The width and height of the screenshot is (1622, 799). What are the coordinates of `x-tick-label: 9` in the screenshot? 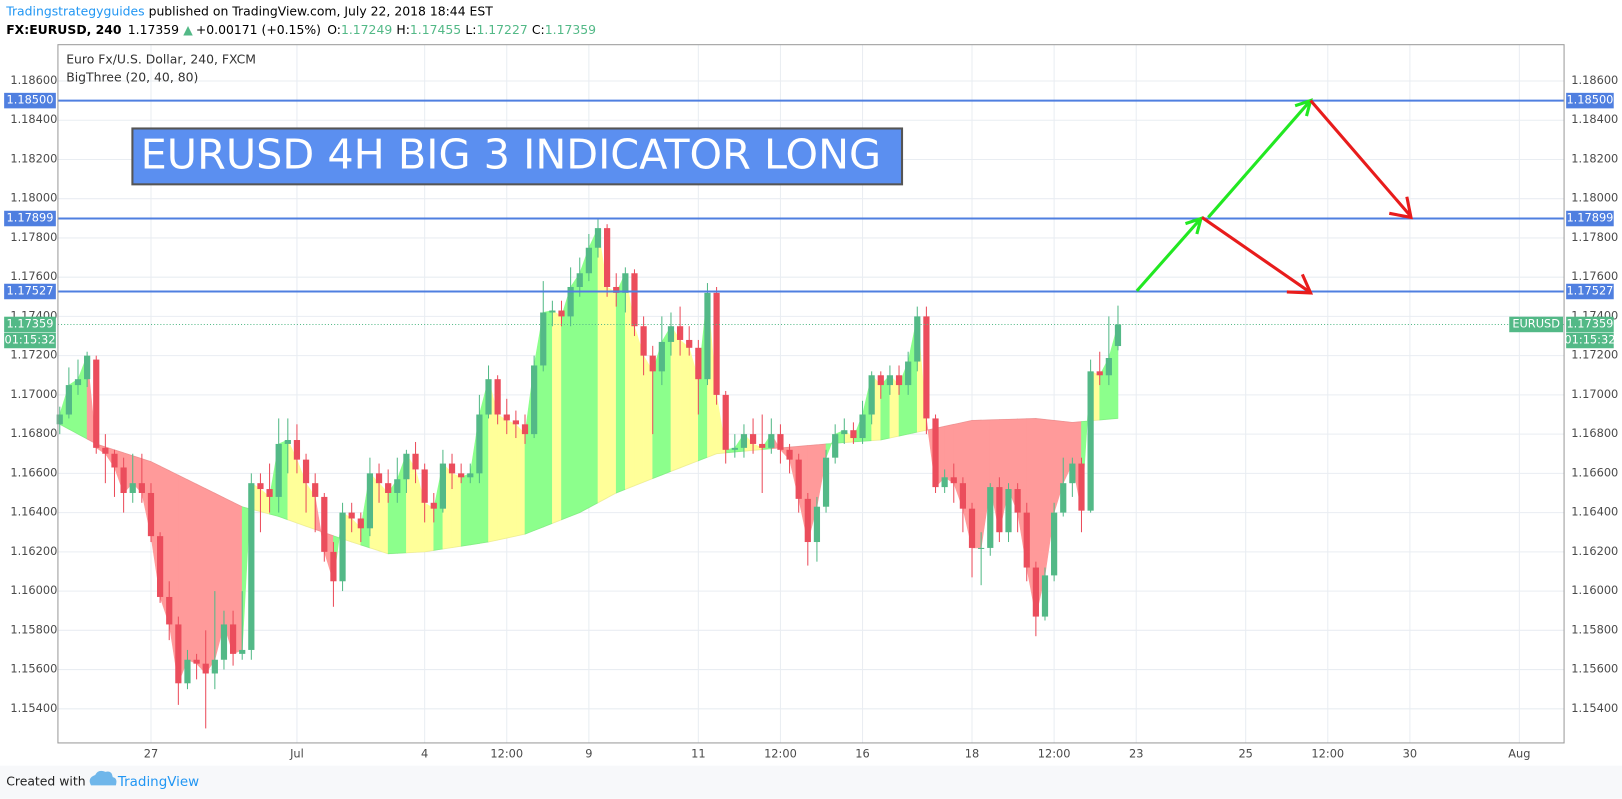 It's located at (588, 753).